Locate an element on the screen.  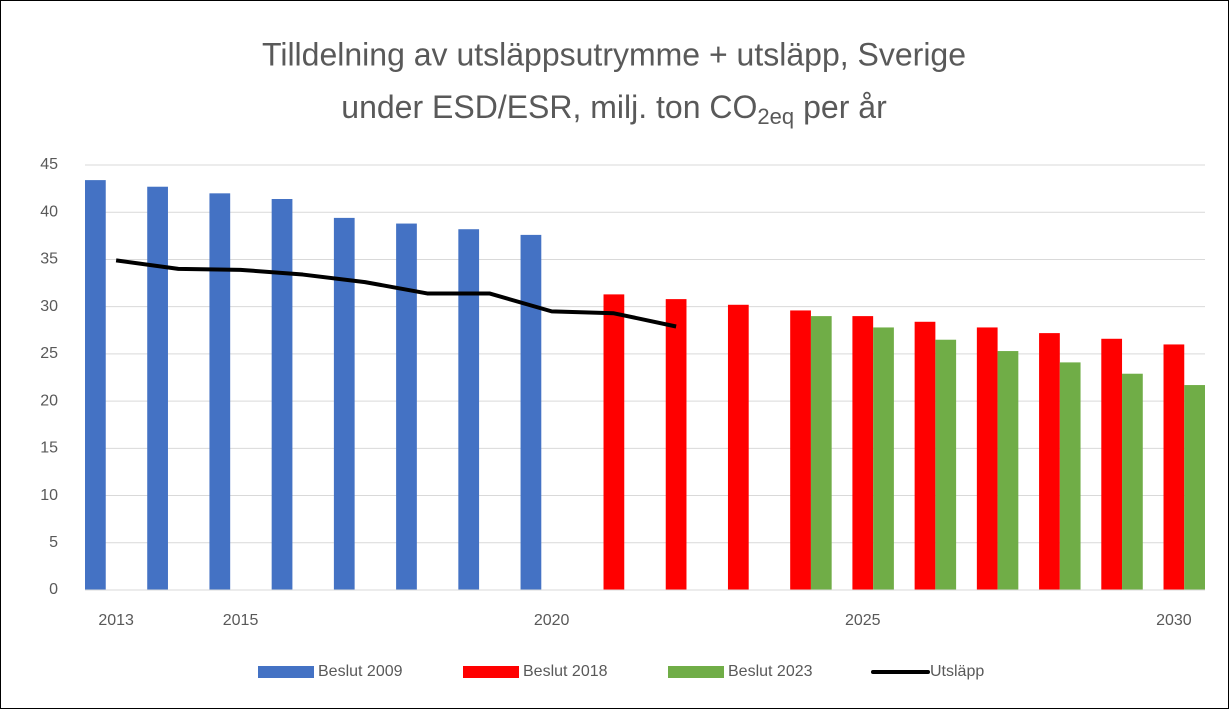
y-tick-label: 0 is located at coordinates (53, 589).